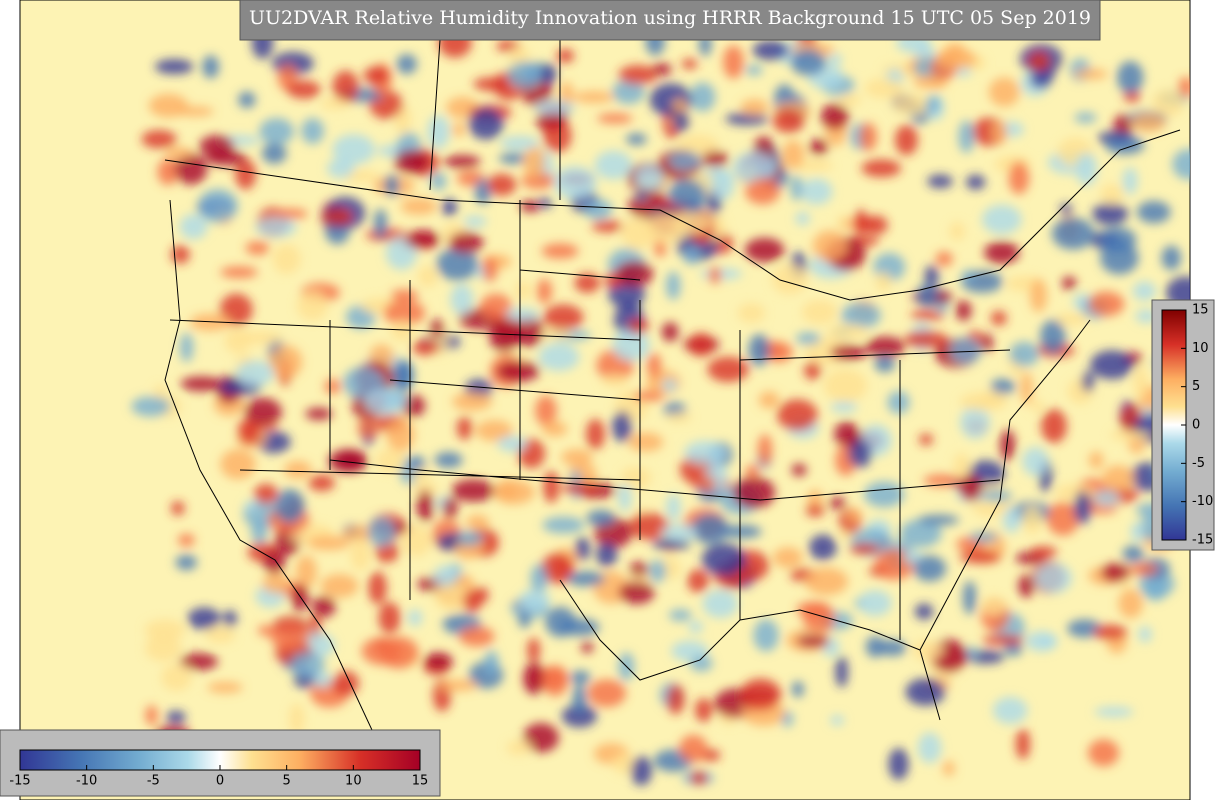 This screenshot has width=1216, height=804. Describe the element at coordinates (353, 781) in the screenshot. I see `colorbar-tick-label: 10` at that location.